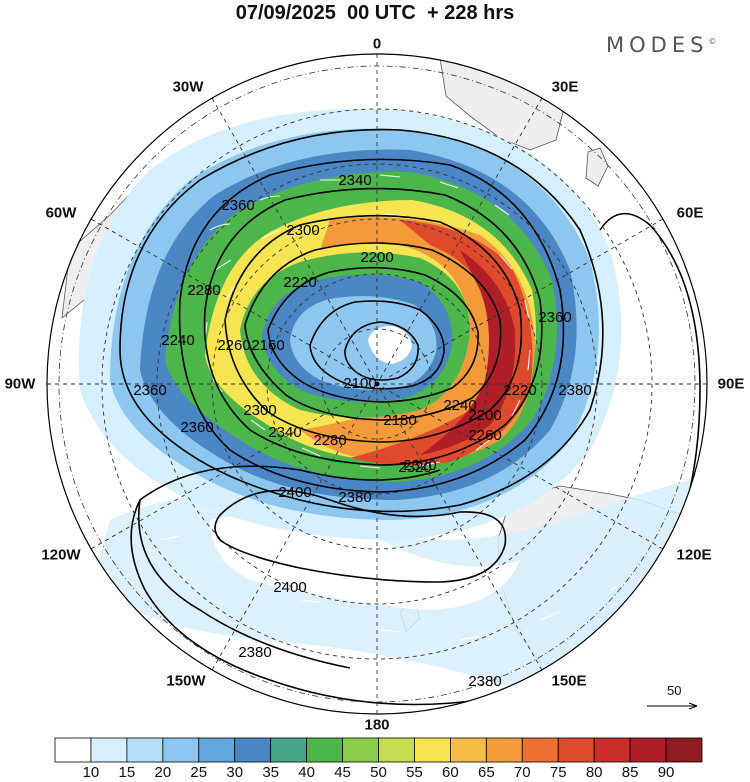 This screenshot has width=750, height=782. Describe the element at coordinates (522, 772) in the screenshot. I see `colorbar-tick-label: 70` at that location.